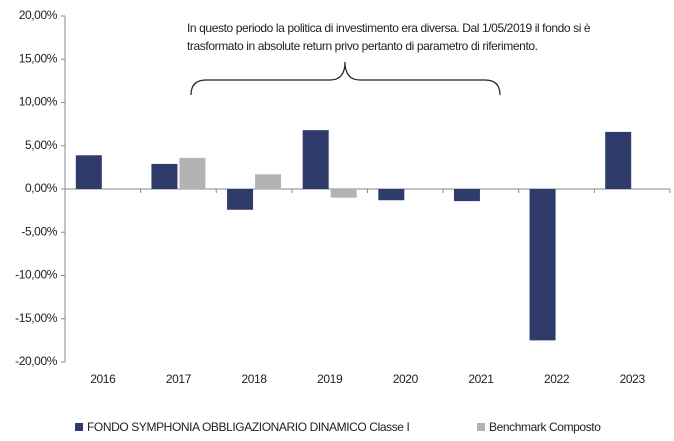 This screenshot has height=441, width=674. Describe the element at coordinates (179, 379) in the screenshot. I see `x-tick-label: 2017` at that location.